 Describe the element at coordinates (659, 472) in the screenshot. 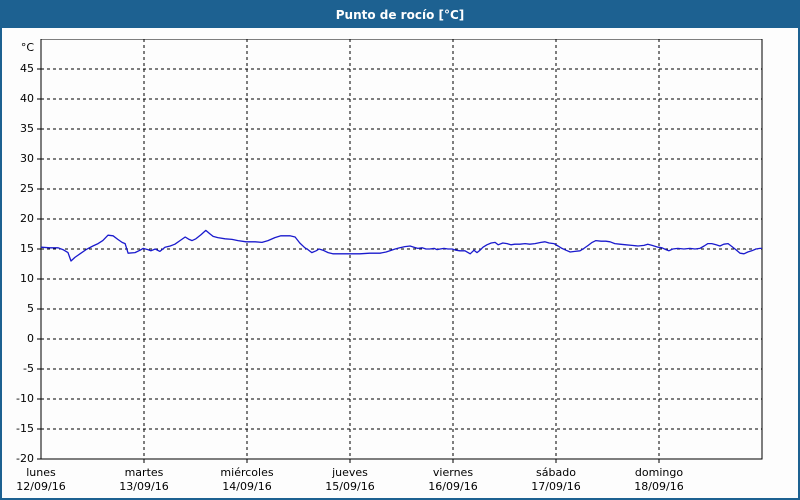

I see `weekday-label: domingo` at that location.